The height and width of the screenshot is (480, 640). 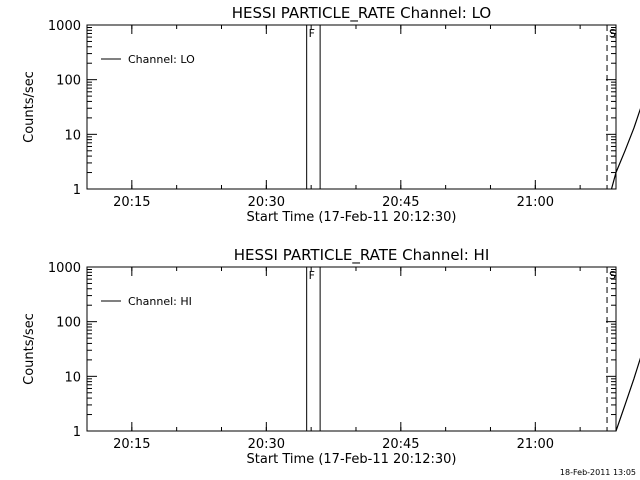 What do you see at coordinates (362, 255) in the screenshot?
I see `chart-title: HESSI PARTICLE_RATE Channel: HI` at bounding box center [362, 255].